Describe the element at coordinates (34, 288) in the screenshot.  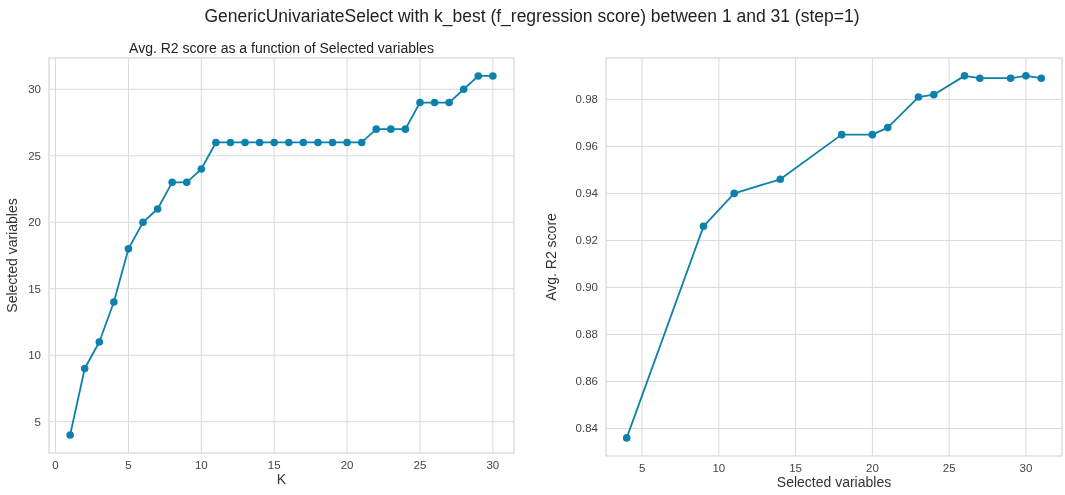
I see `y-tick-label: 15` at that location.